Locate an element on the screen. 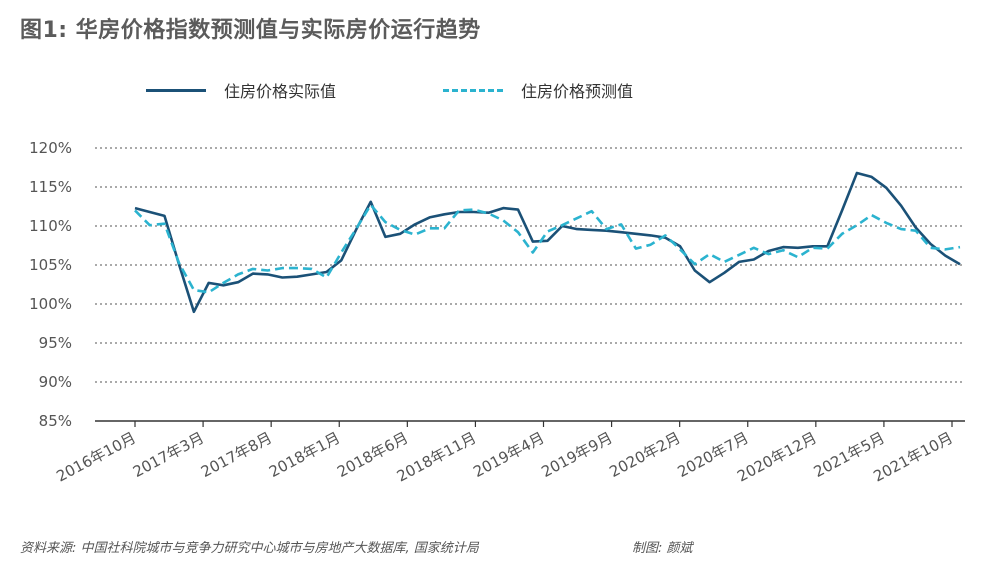 This screenshot has width=1000, height=571. x-tick-label: 2019年4月 is located at coordinates (508, 455).